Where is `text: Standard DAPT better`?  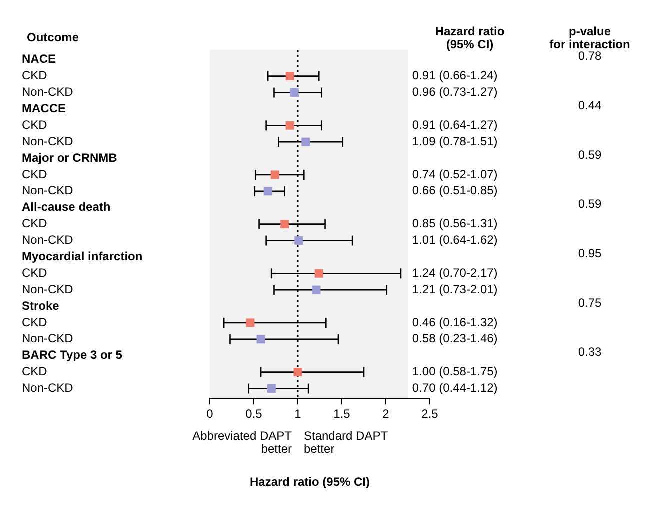
text: Standard DAPT better is located at coordinates (346, 442).